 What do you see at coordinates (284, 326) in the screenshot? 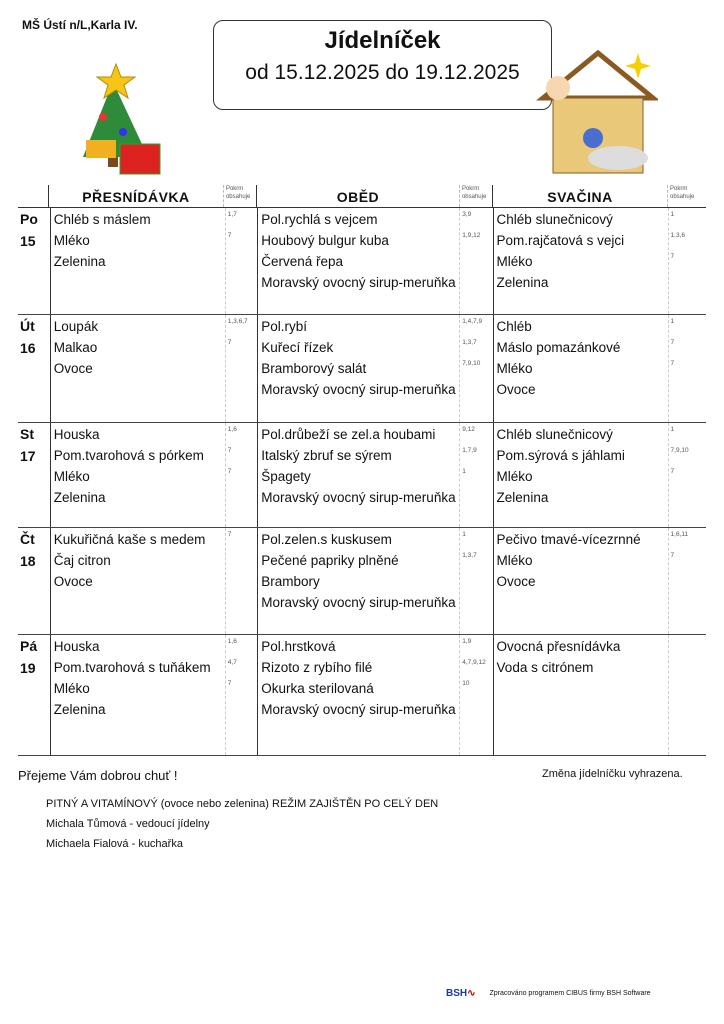
I see `dish-name: Pol.rybí` at bounding box center [284, 326].